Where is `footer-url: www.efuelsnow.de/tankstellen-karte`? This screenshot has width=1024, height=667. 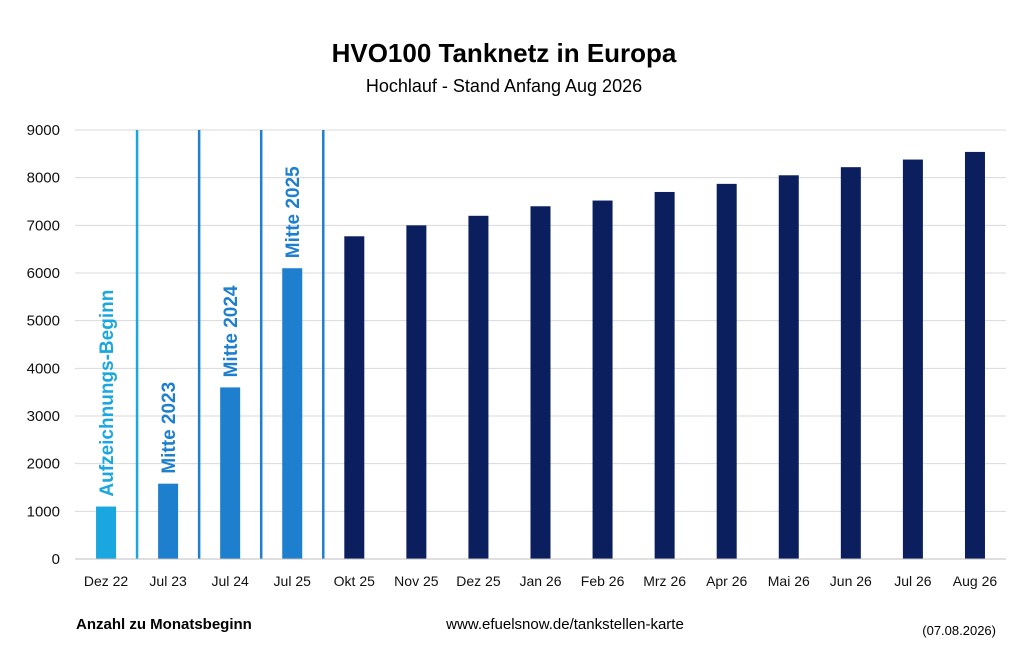
footer-url: www.efuelsnow.de/tankstellen-karte is located at coordinates (564, 624).